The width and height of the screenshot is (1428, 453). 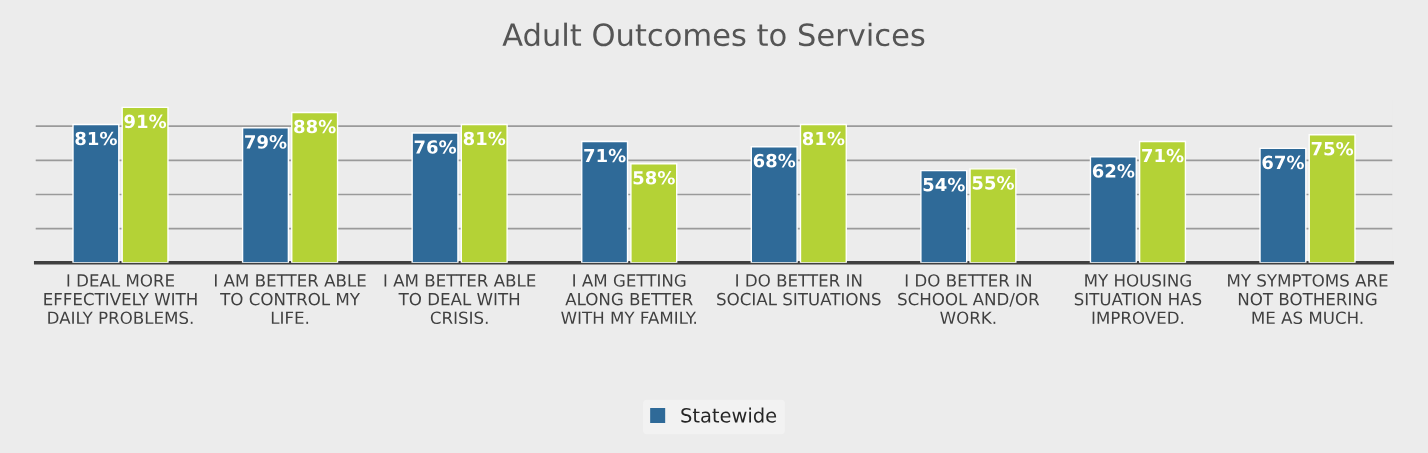 What do you see at coordinates (1138, 299) in the screenshot?
I see `x-tick-label: MY HOUSING SITUATION HAS IMPROVED.` at bounding box center [1138, 299].